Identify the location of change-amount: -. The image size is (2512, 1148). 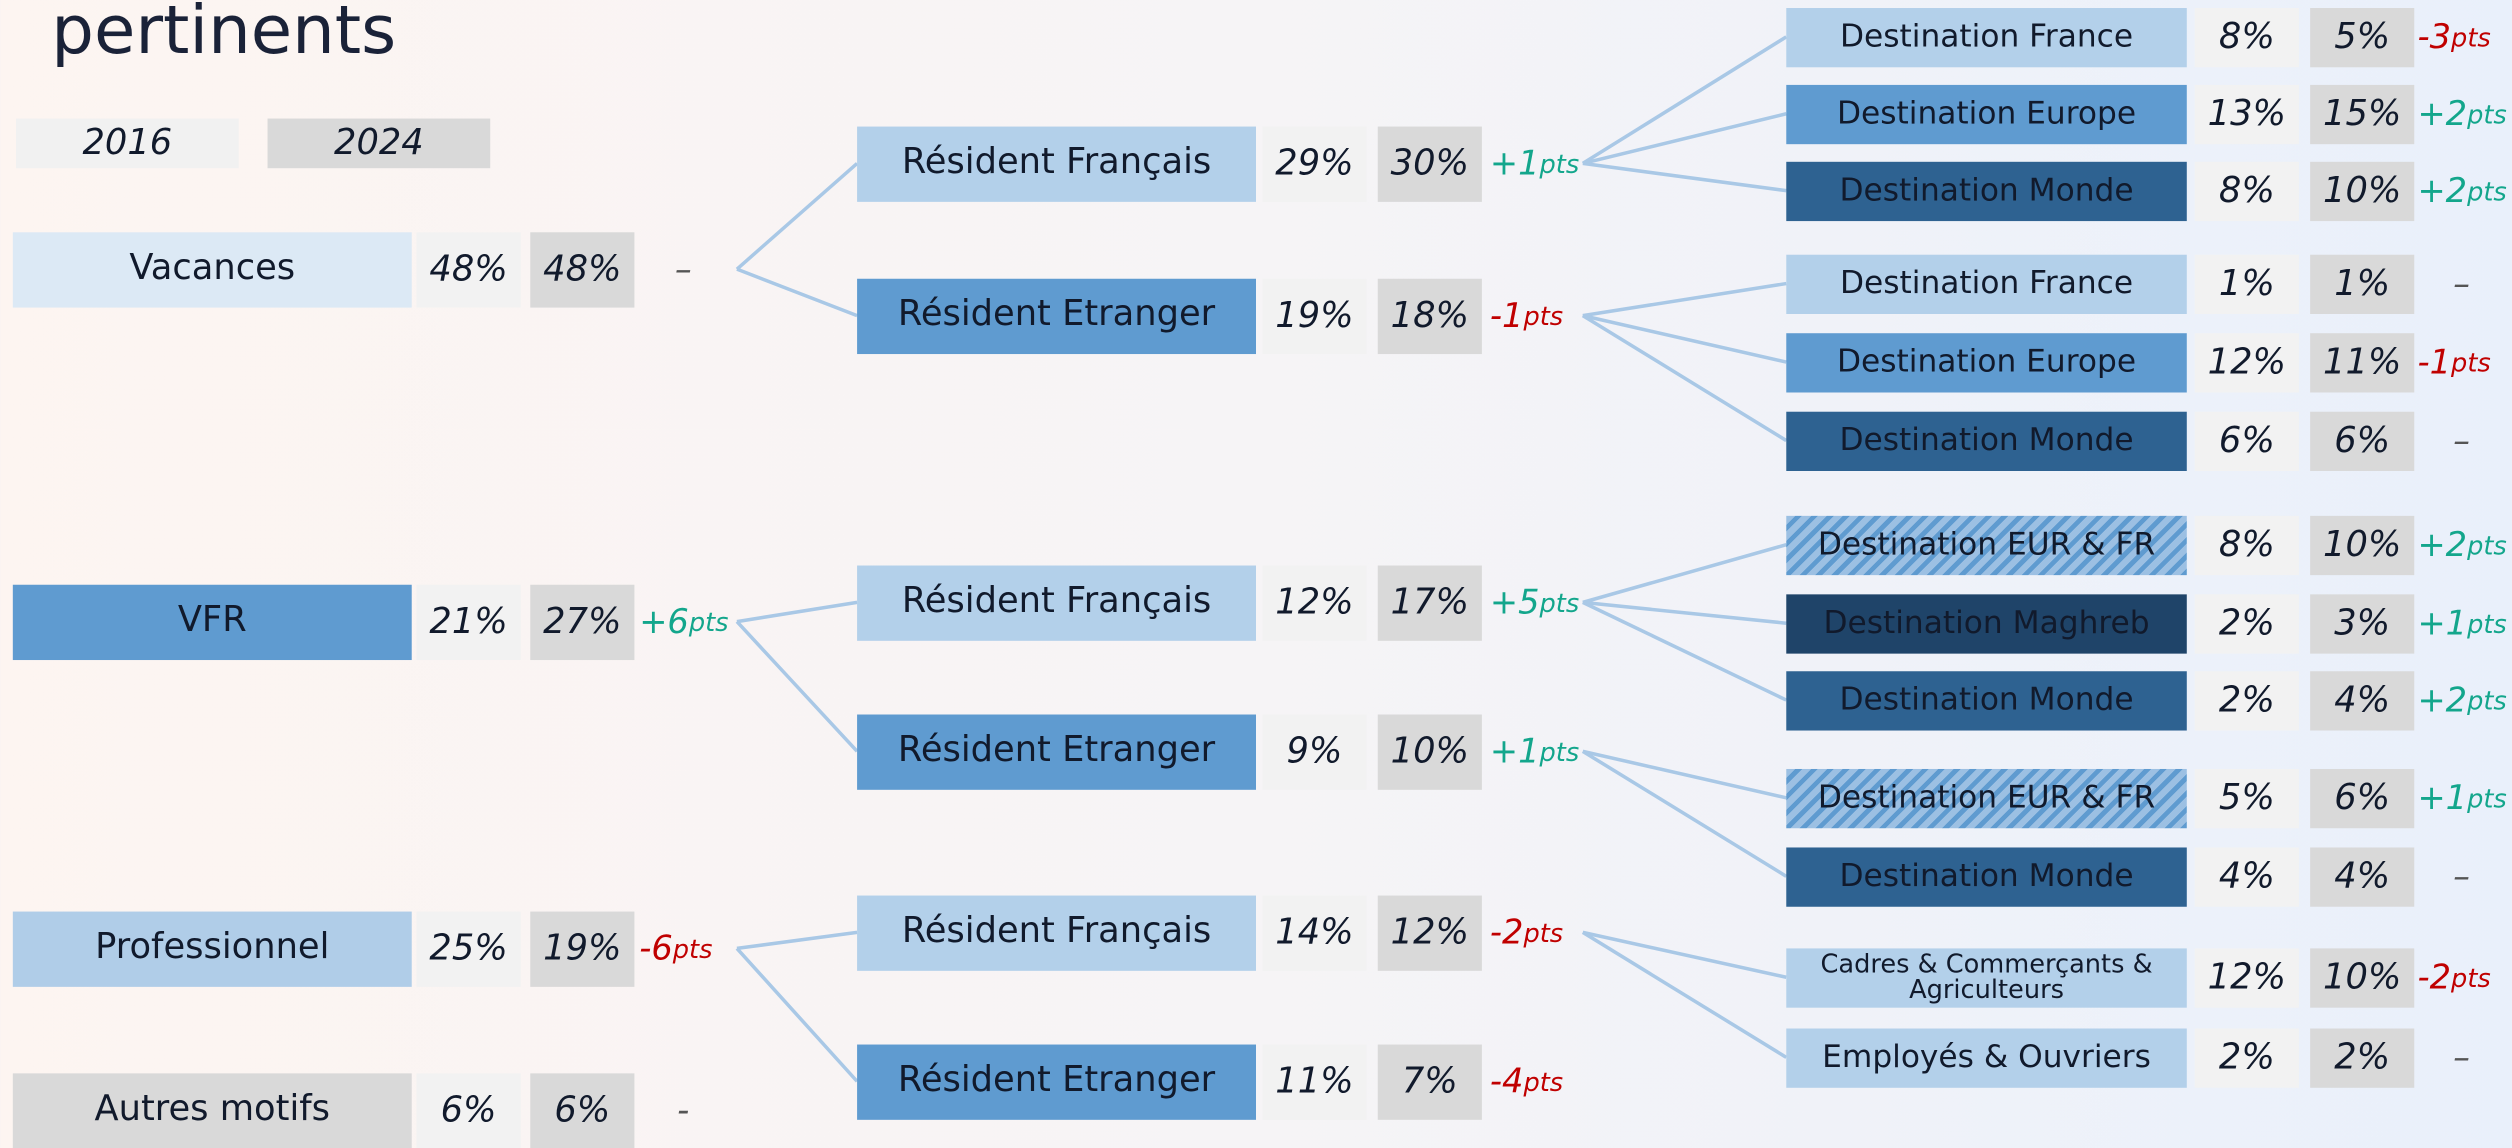
(683, 1110).